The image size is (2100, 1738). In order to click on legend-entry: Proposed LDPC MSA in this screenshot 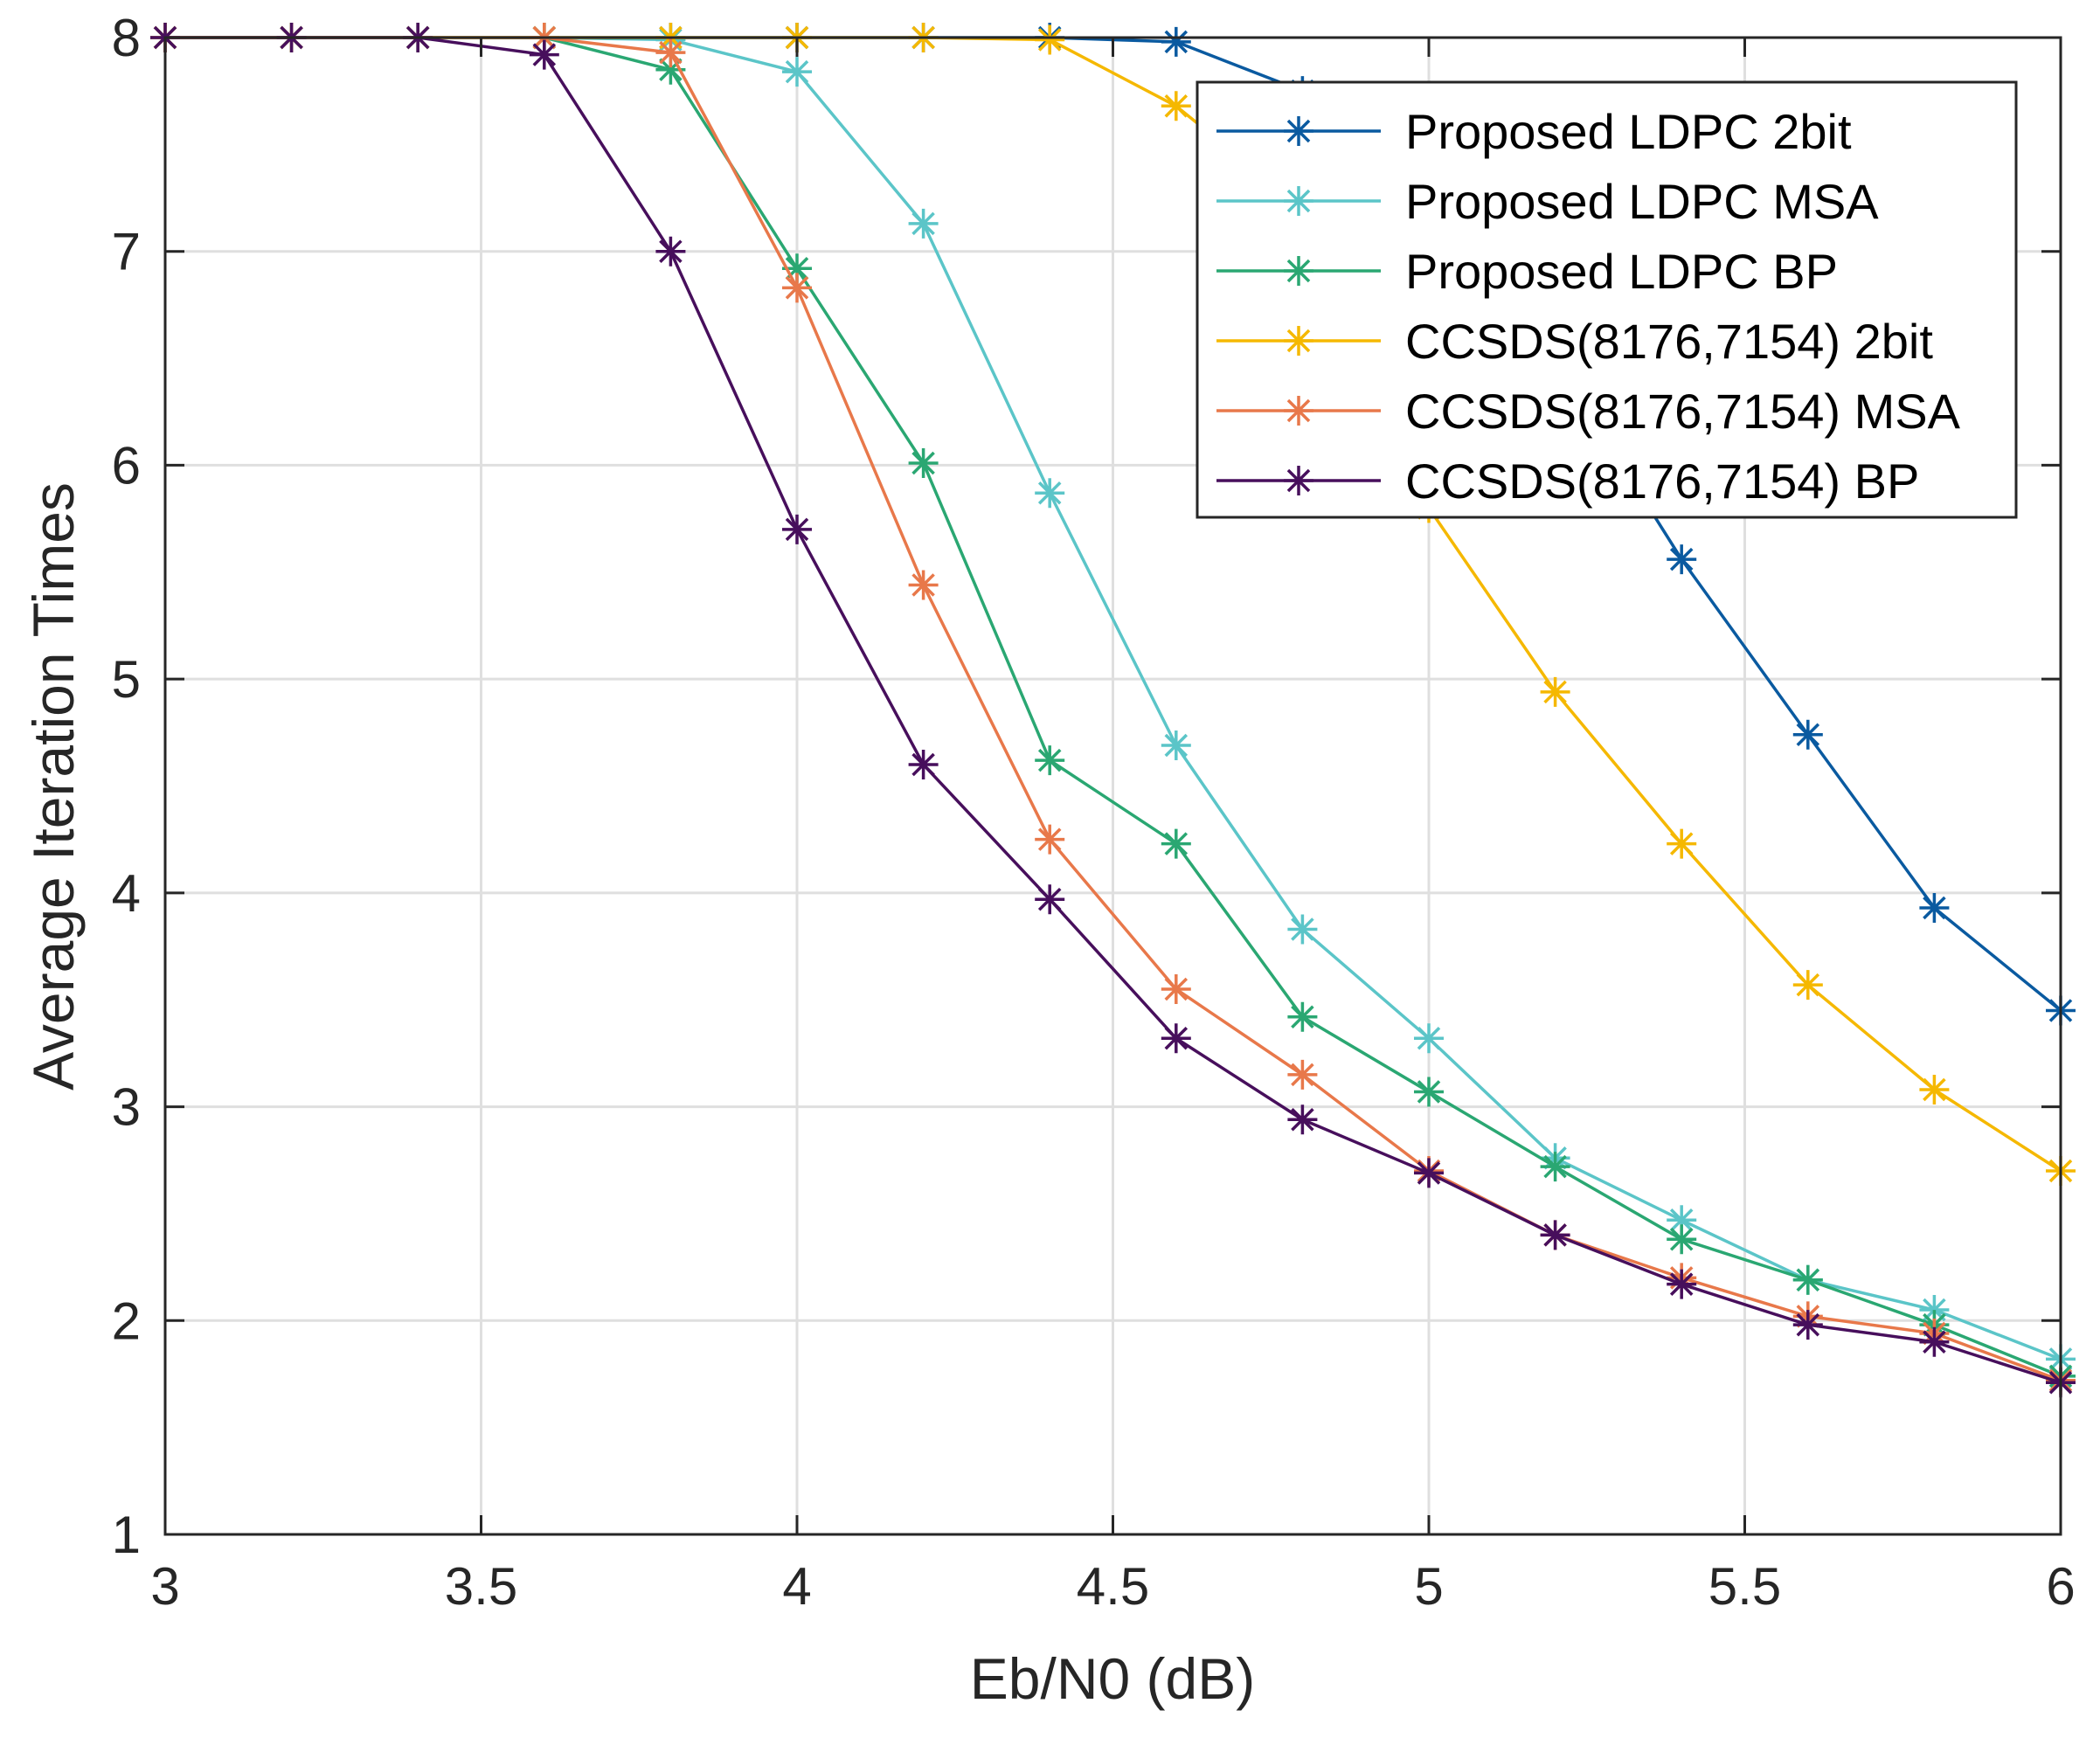, I will do `click(1547, 201)`.